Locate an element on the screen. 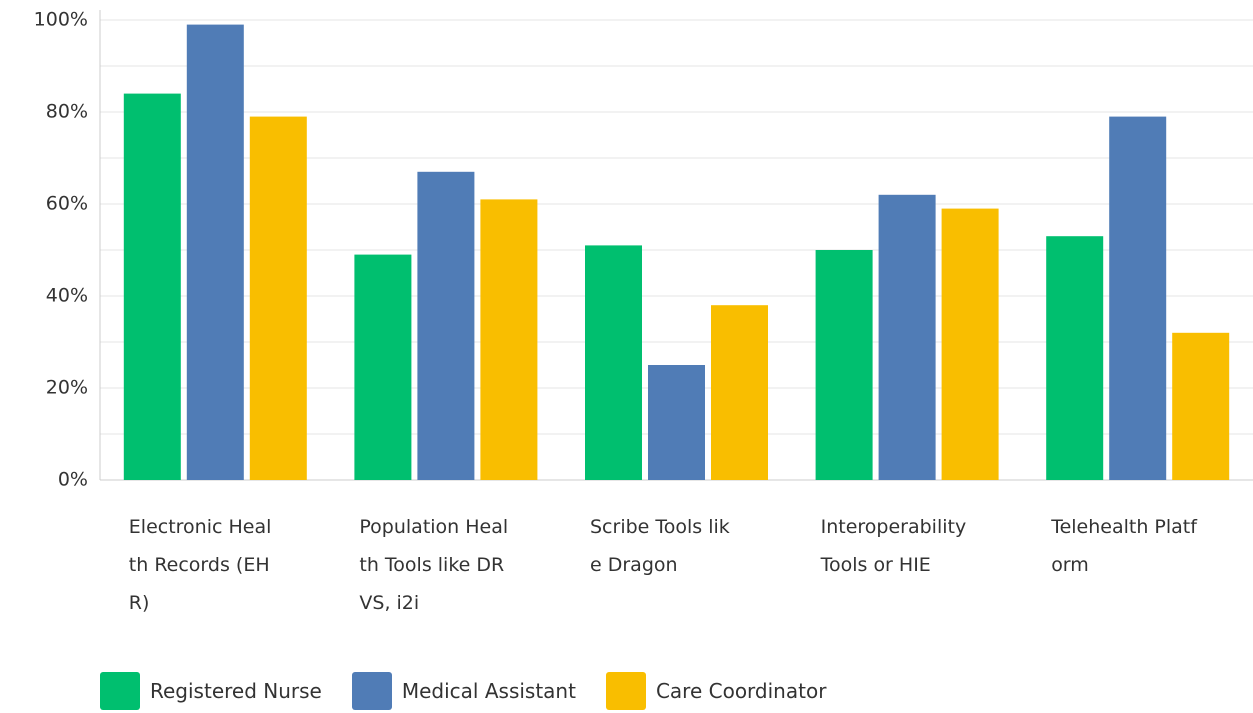 This screenshot has width=1253, height=713. y-tick-label: 40% is located at coordinates (67, 296).